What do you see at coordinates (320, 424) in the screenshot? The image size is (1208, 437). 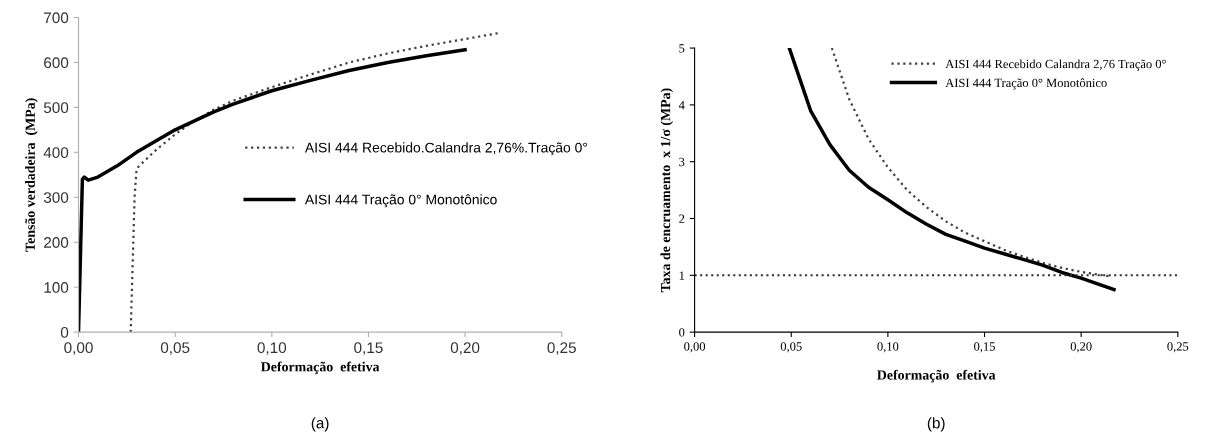 I see `text: (a)` at bounding box center [320, 424].